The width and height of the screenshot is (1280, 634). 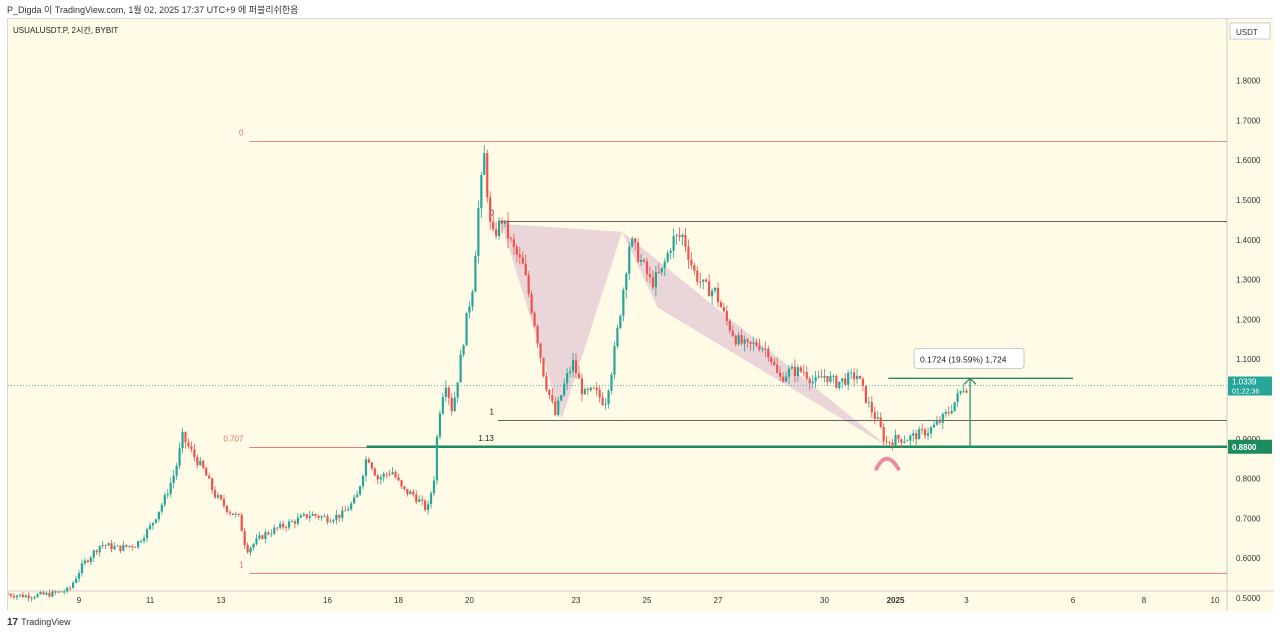 What do you see at coordinates (13, 622) in the screenshot?
I see `tradingview-logo-icon: 17` at bounding box center [13, 622].